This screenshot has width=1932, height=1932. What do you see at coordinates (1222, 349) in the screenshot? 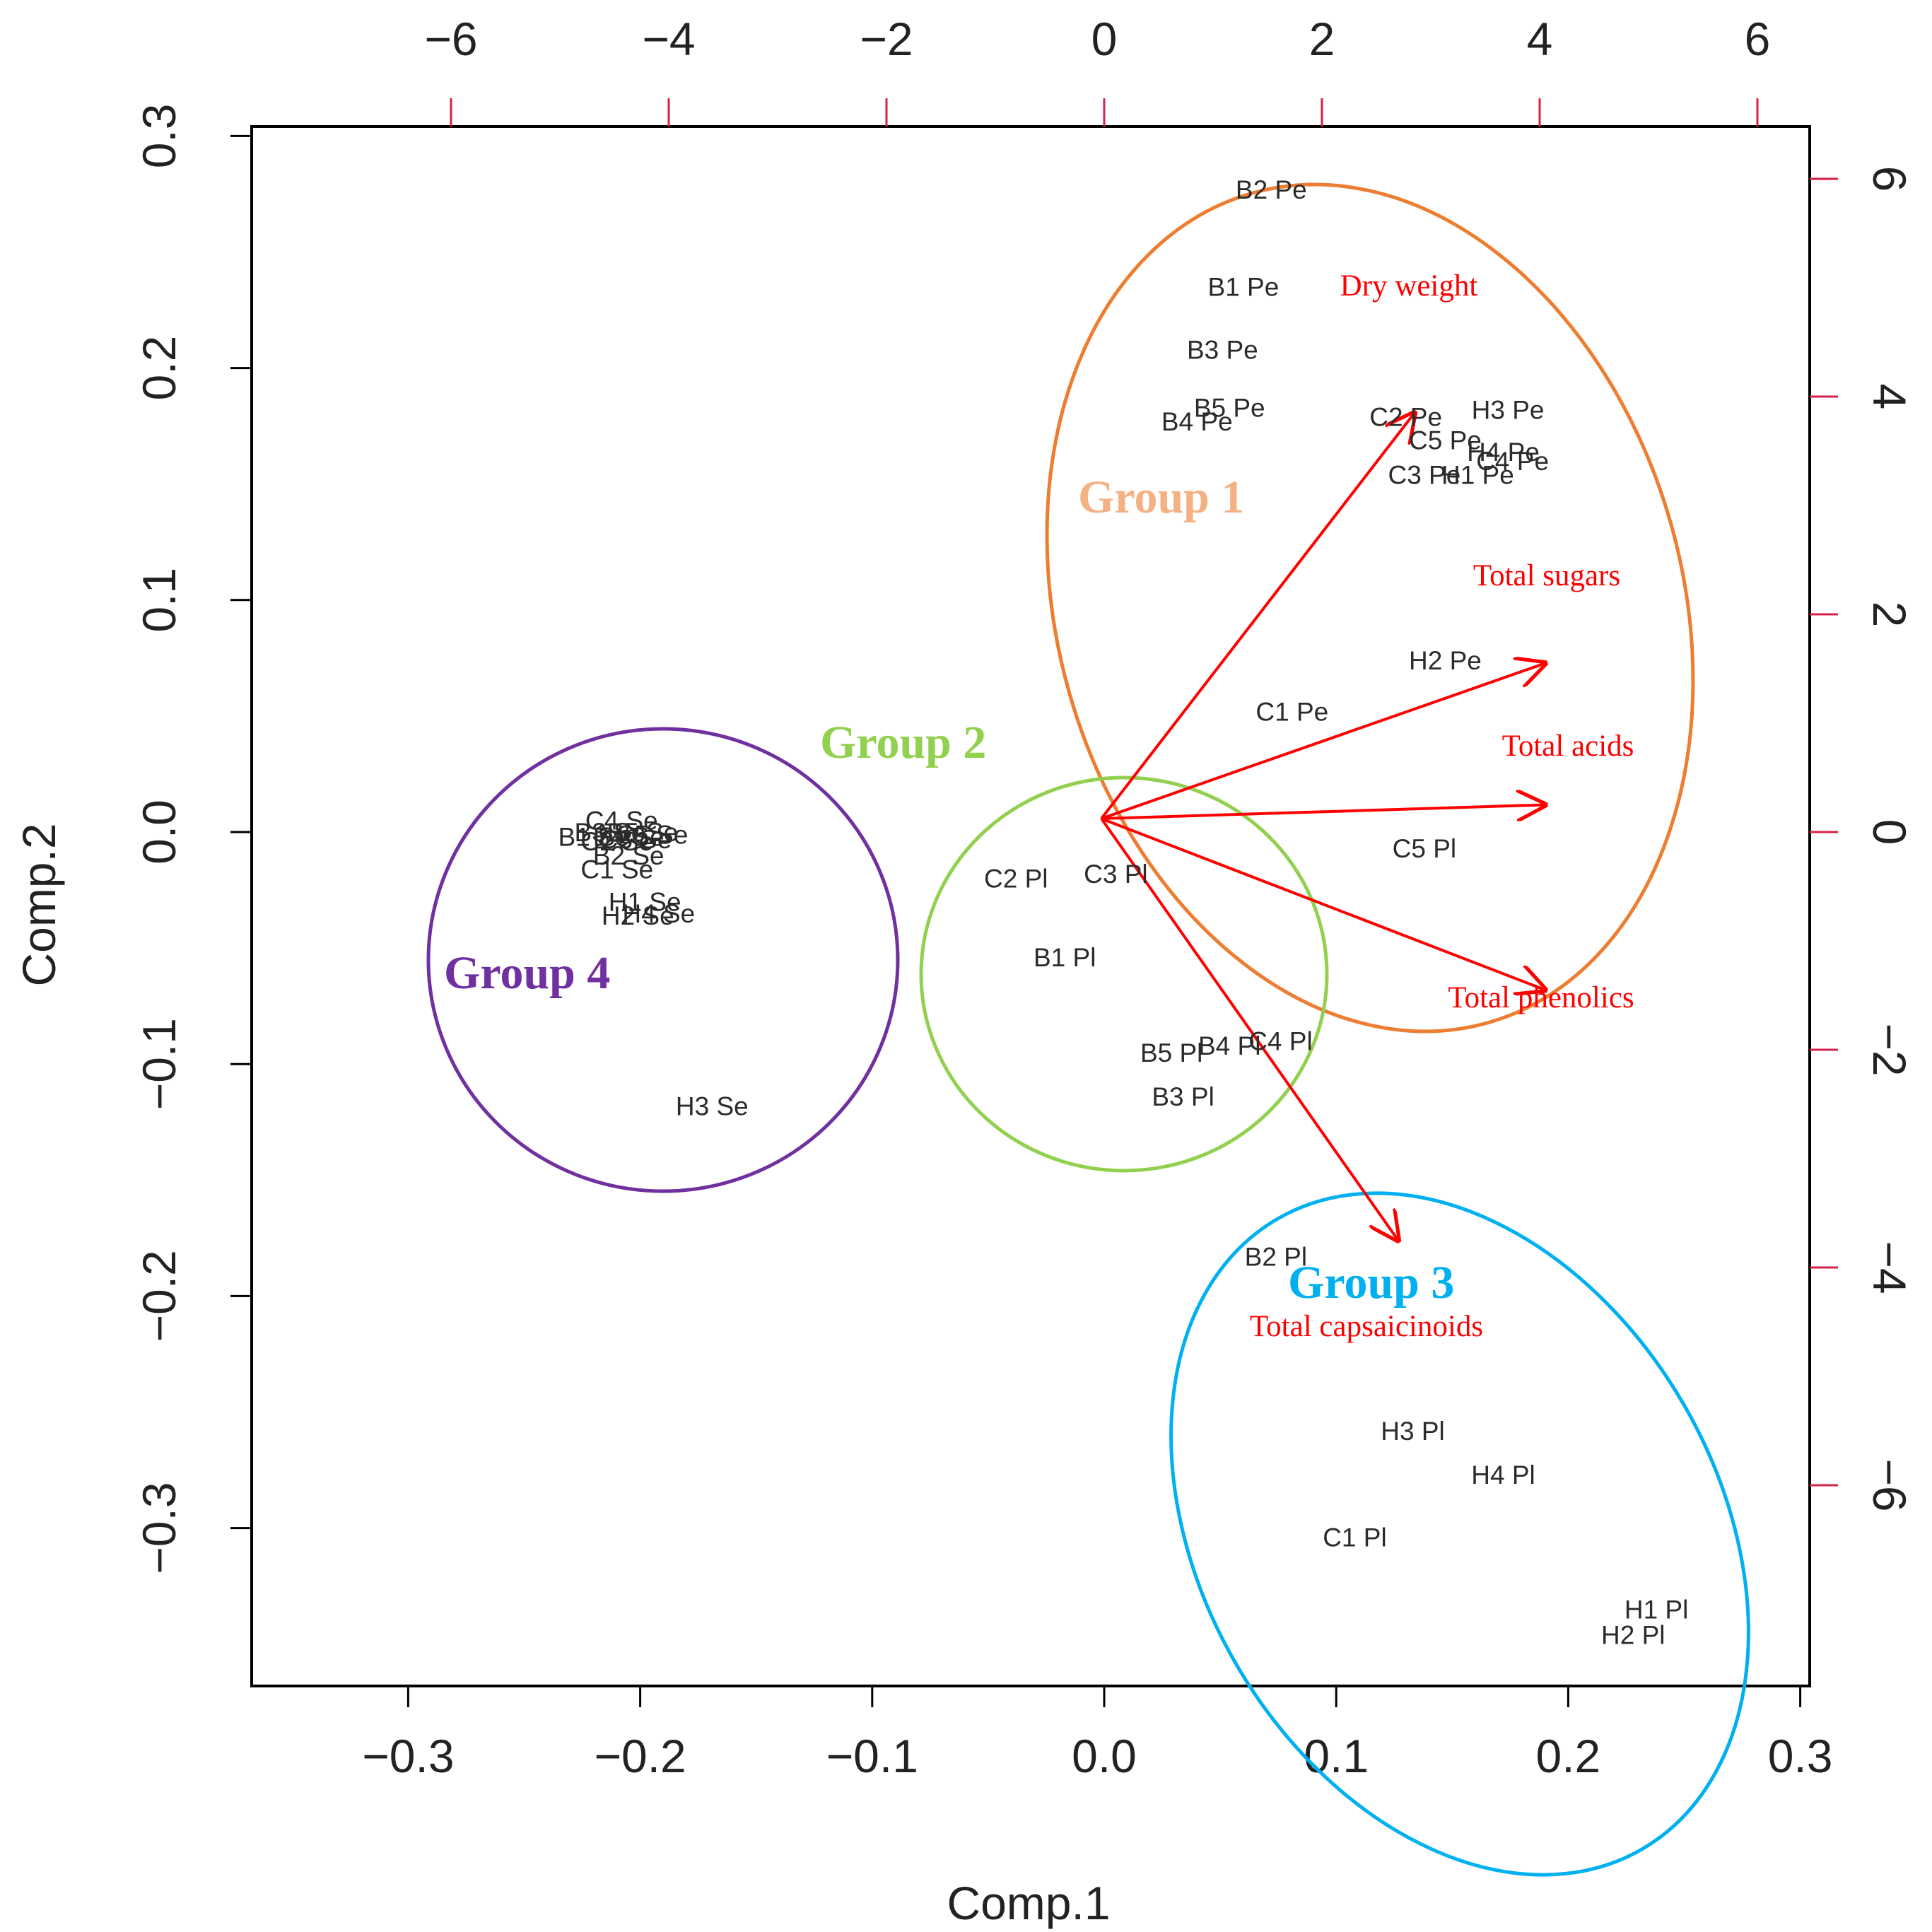
I see `observation-label: B3 Pe` at bounding box center [1222, 349].